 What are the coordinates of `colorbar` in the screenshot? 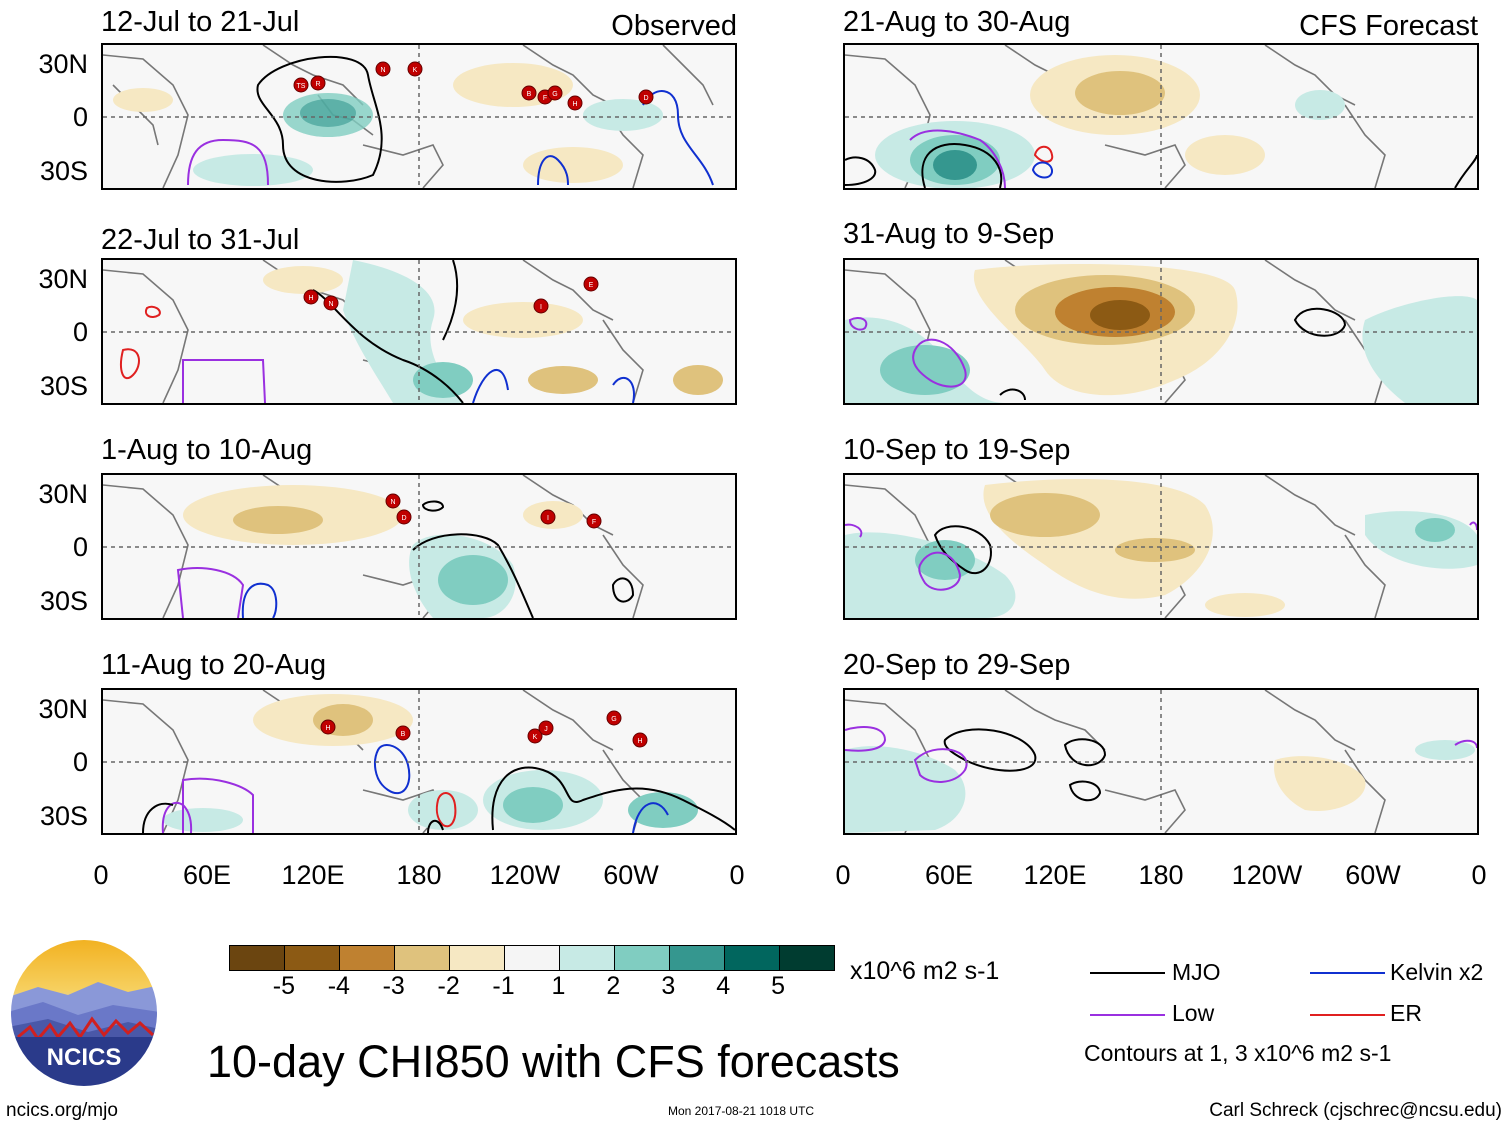 It's located at (532, 958).